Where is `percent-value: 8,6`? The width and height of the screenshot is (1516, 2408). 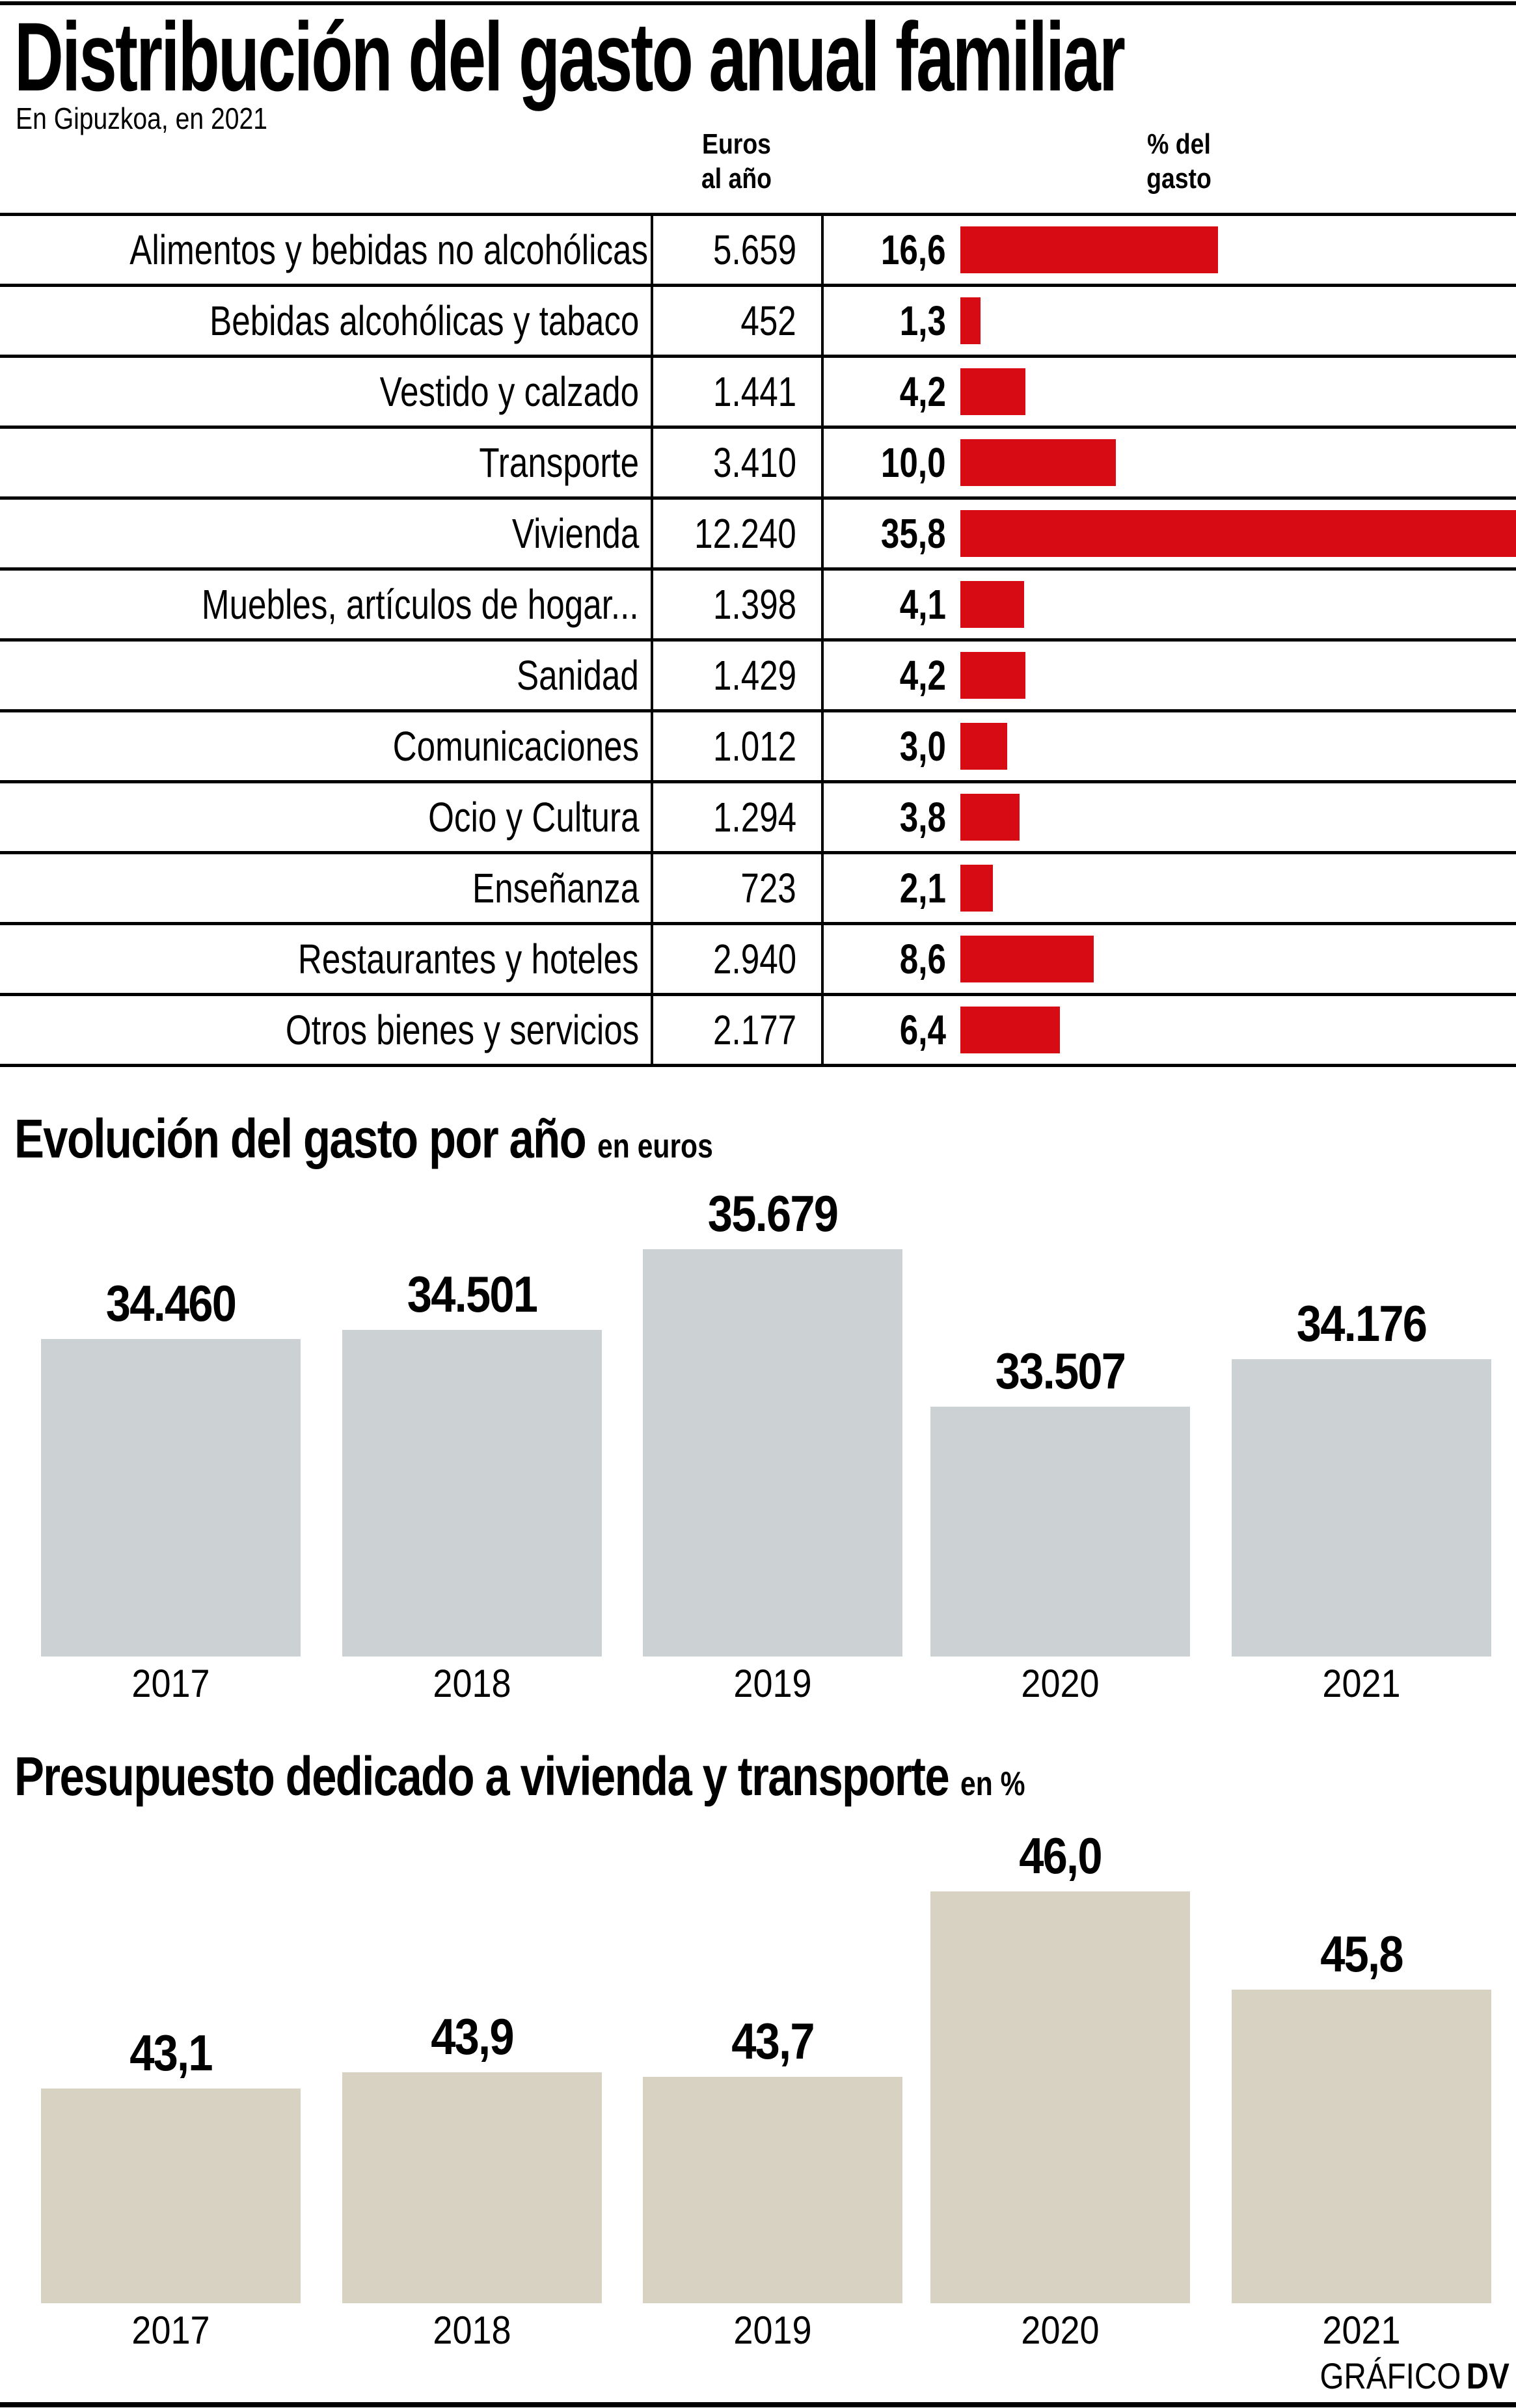 percent-value: 8,6 is located at coordinates (886, 959).